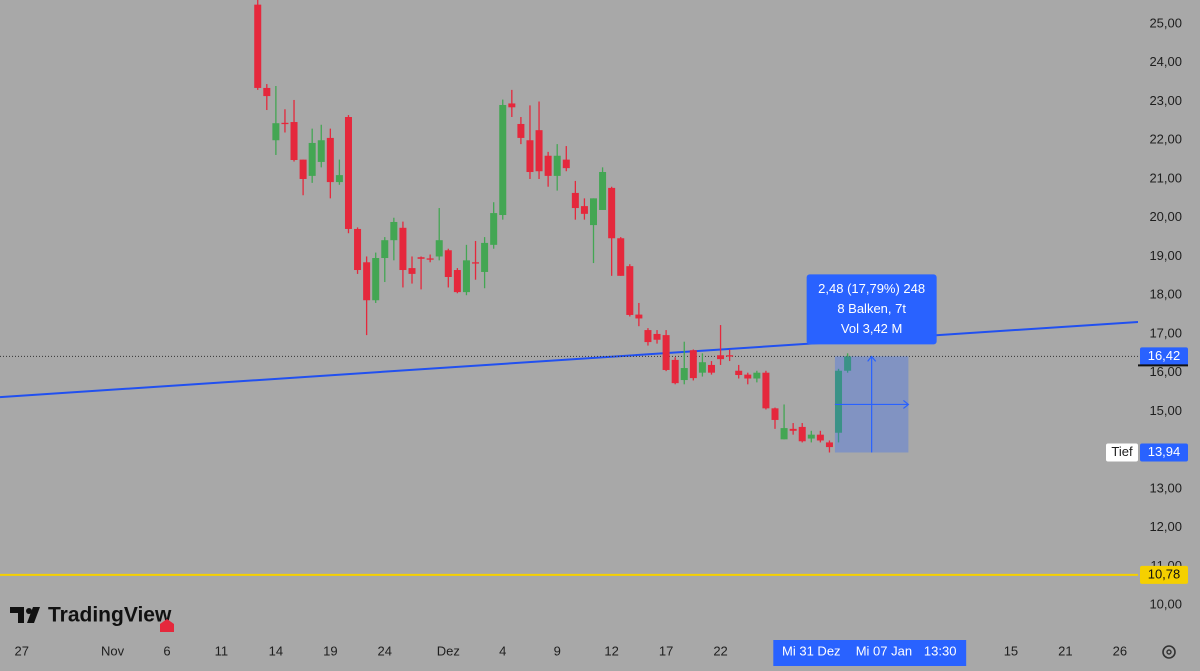  I want to click on low-label-box, so click(1164, 452).